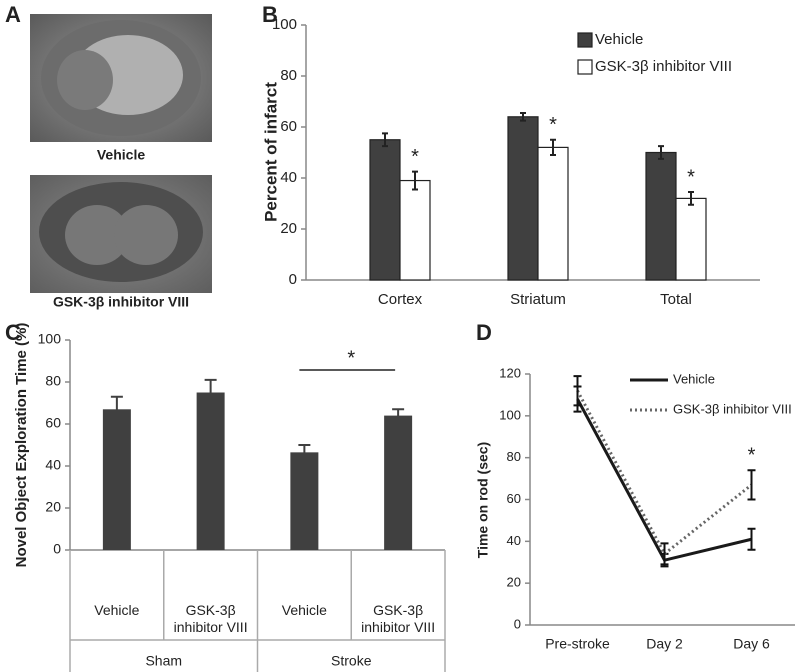 The width and height of the screenshot is (800, 672). Describe the element at coordinates (21, 445) in the screenshot. I see `y-axis-title: Novel Object Exploration Time (%)` at that location.